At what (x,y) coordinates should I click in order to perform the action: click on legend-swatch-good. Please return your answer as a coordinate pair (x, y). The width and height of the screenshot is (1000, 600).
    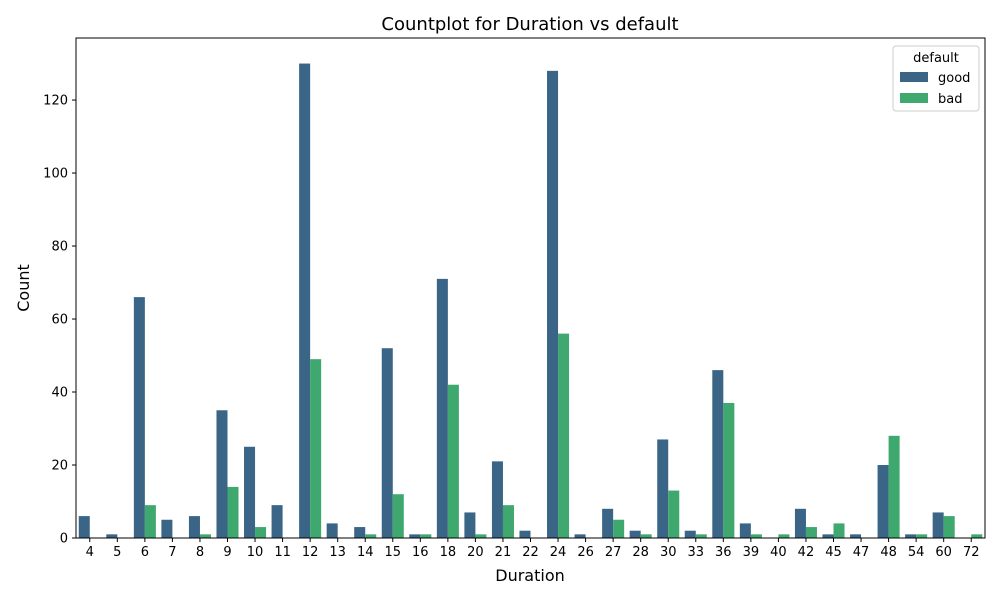
    Looking at the image, I should click on (914, 77).